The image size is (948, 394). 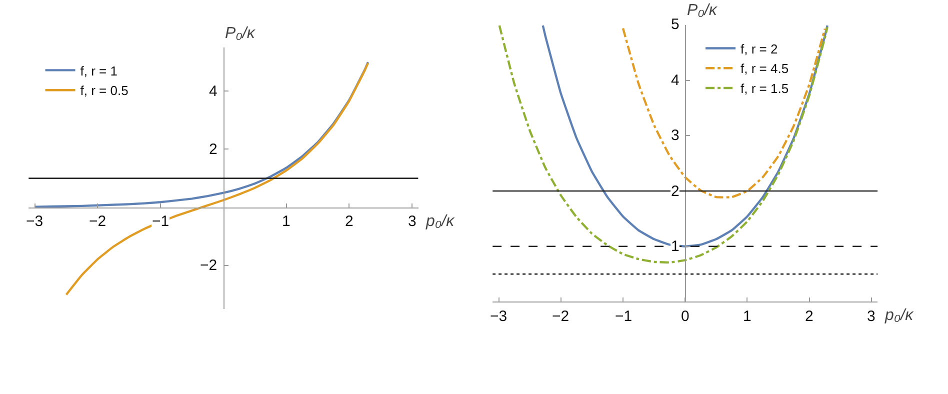 What do you see at coordinates (685, 316) in the screenshot?
I see `x-tick-label: 0` at bounding box center [685, 316].